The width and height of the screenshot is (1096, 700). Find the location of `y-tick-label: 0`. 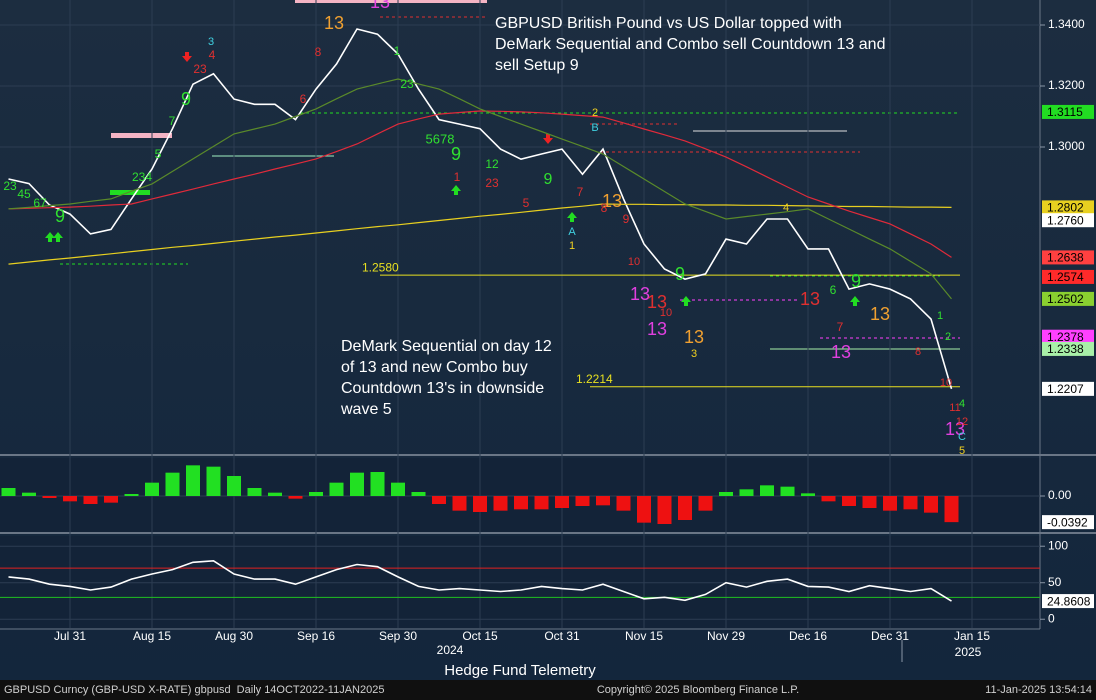

y-tick-label: 0 is located at coordinates (1051, 618).